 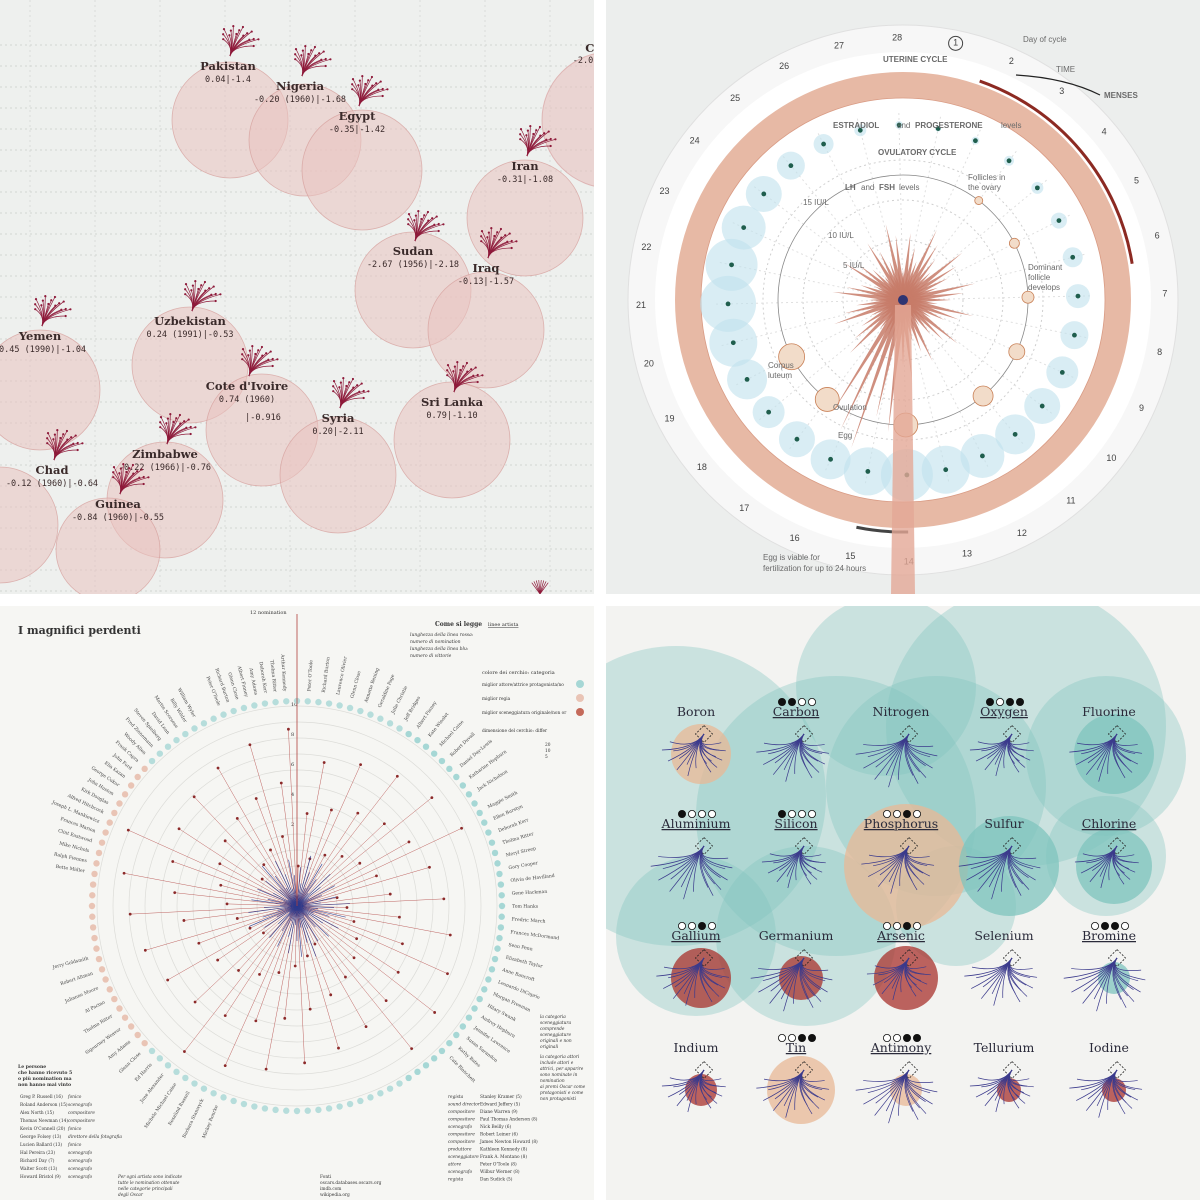 I want to click on right-note: ai premi Oscar come, so click(x=563, y=1087).